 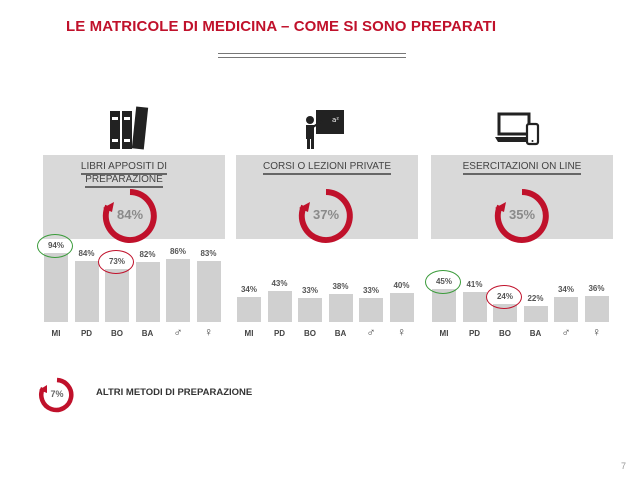 I want to click on bar-value: 41%, so click(x=474, y=285).